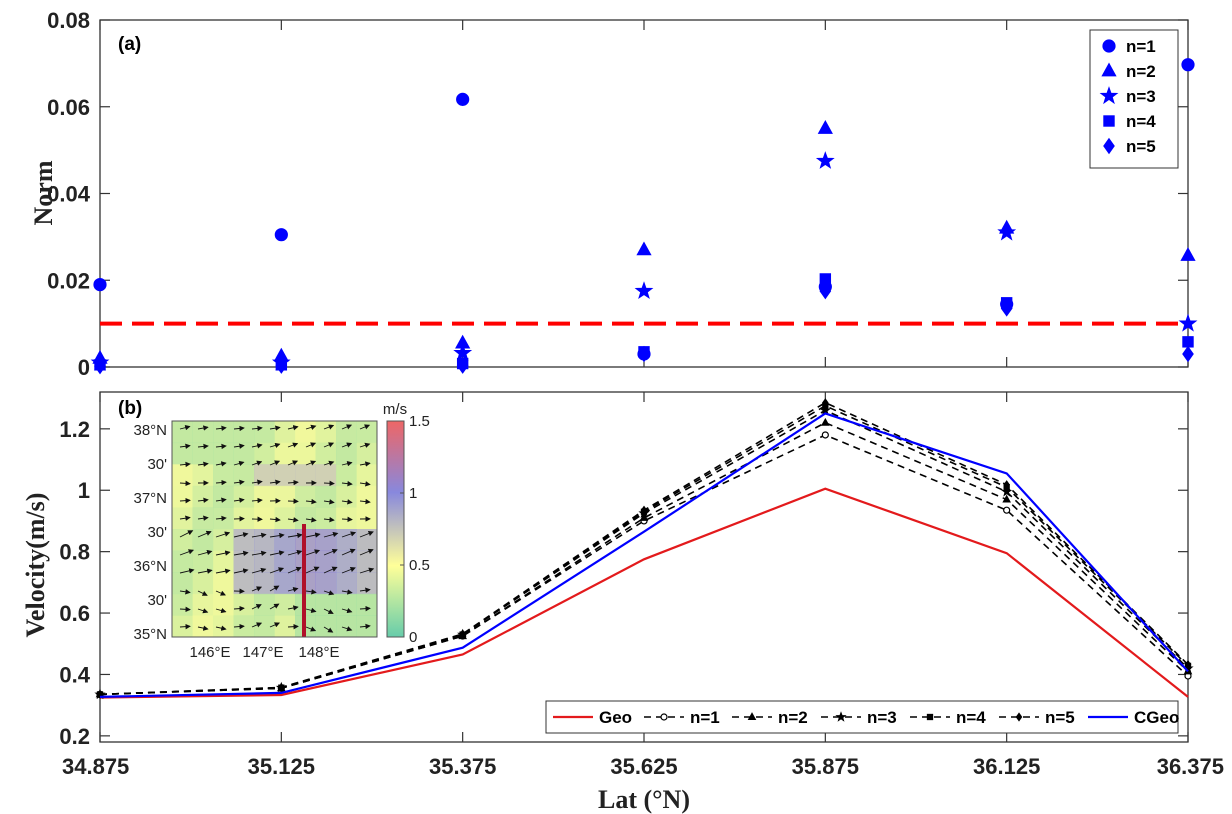 The image size is (1232, 814). Describe the element at coordinates (1188, 65) in the screenshot. I see `panel-a-point-n=1` at that location.